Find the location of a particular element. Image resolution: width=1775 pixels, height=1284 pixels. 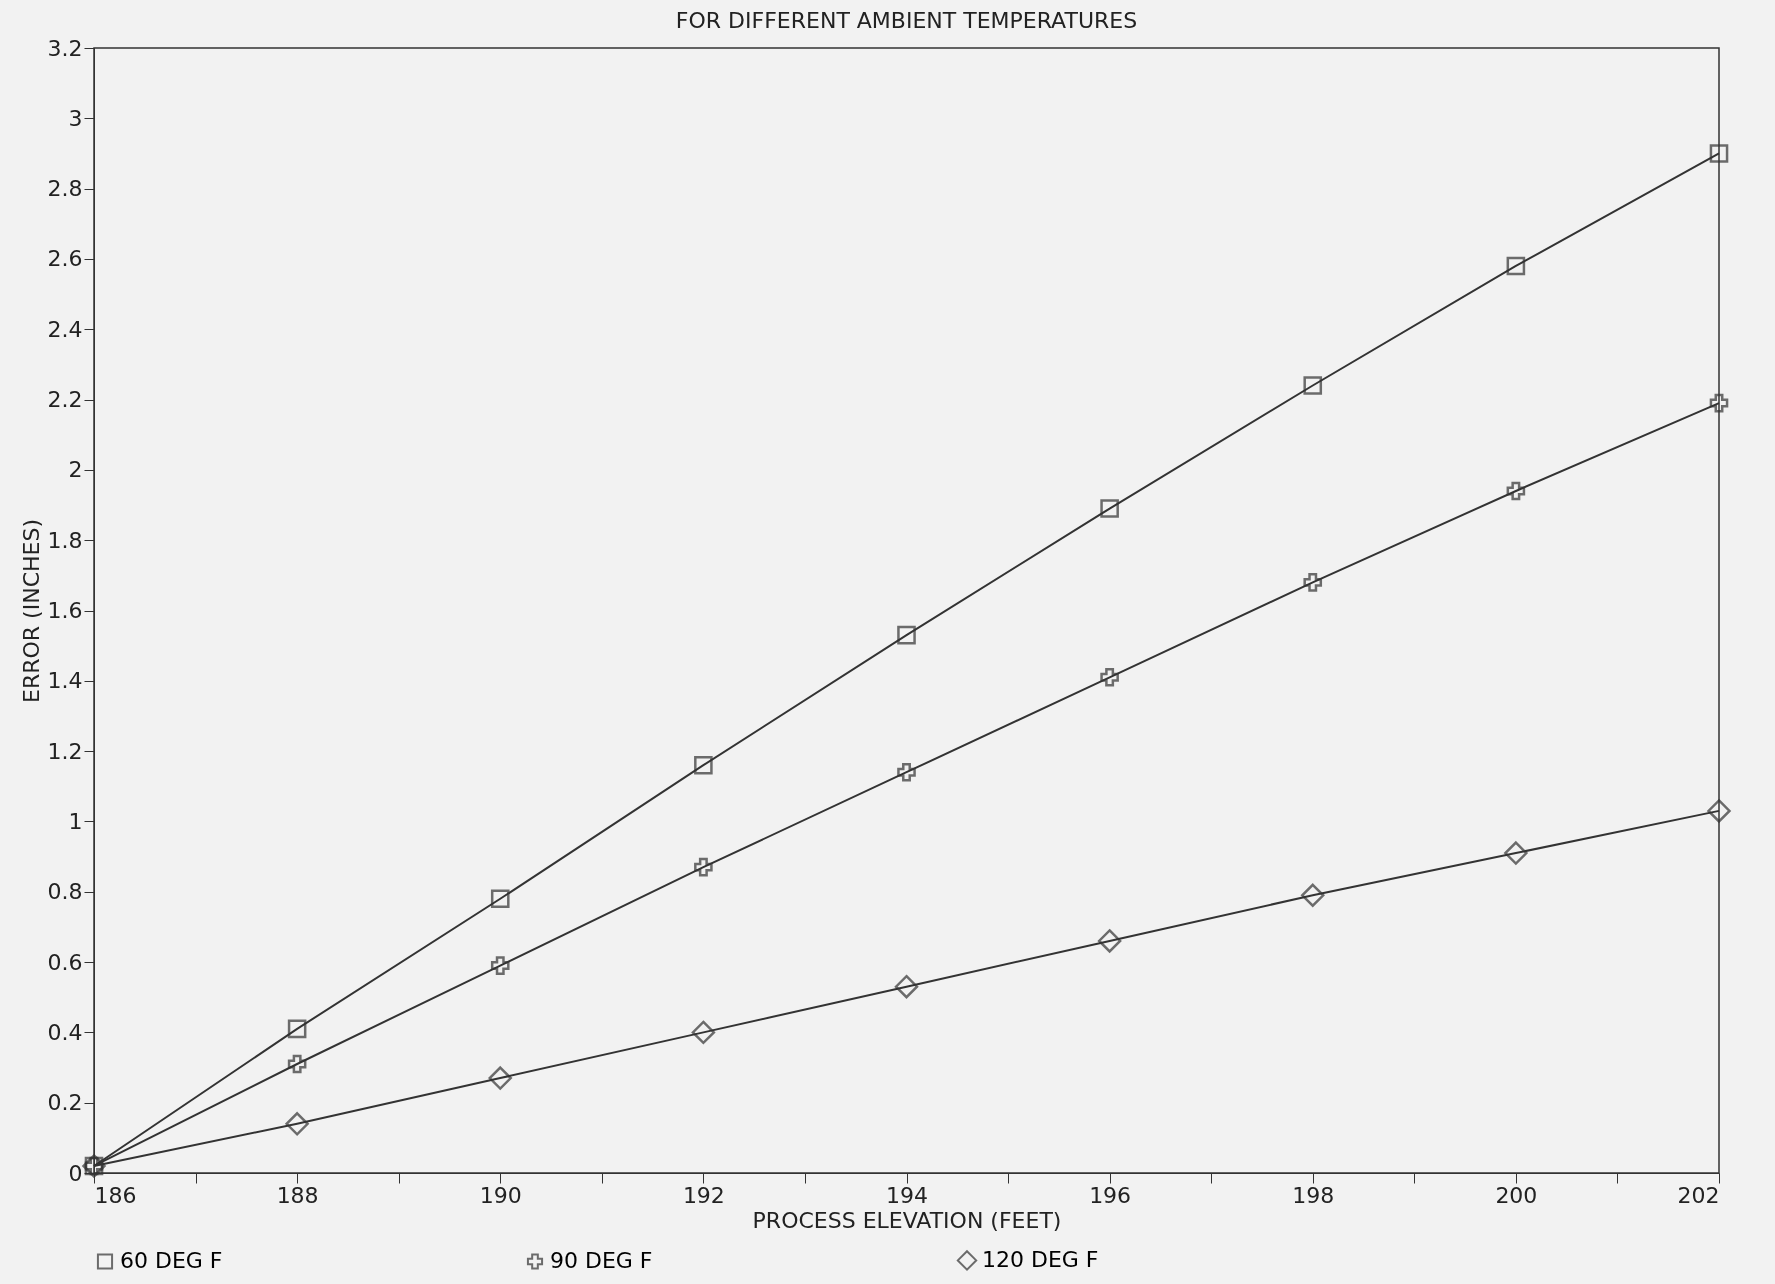

y-tick-label: 0.6 is located at coordinates (65, 962).